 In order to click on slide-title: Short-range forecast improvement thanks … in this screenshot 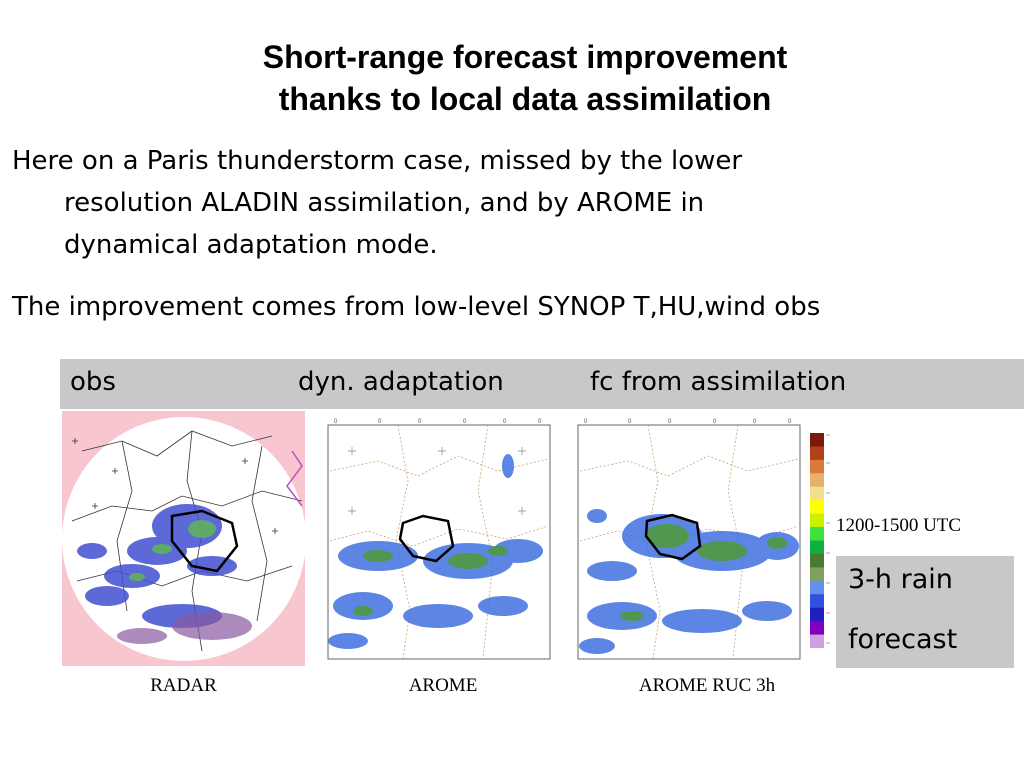, I will do `click(512, 78)`.